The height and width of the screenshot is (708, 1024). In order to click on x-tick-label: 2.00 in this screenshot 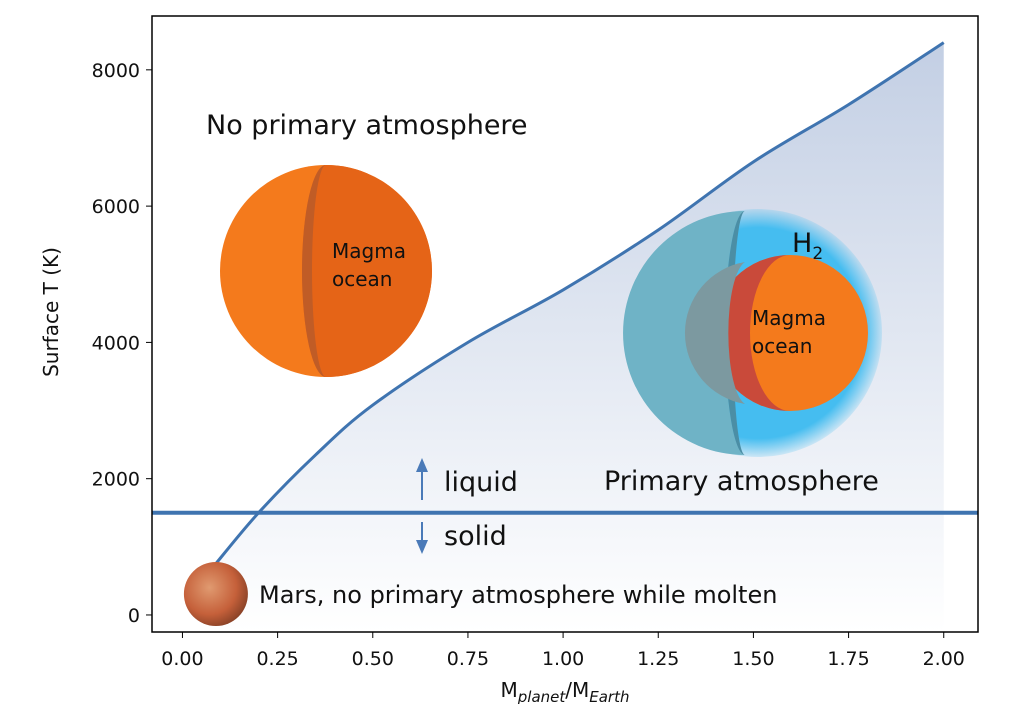, I will do `click(944, 659)`.